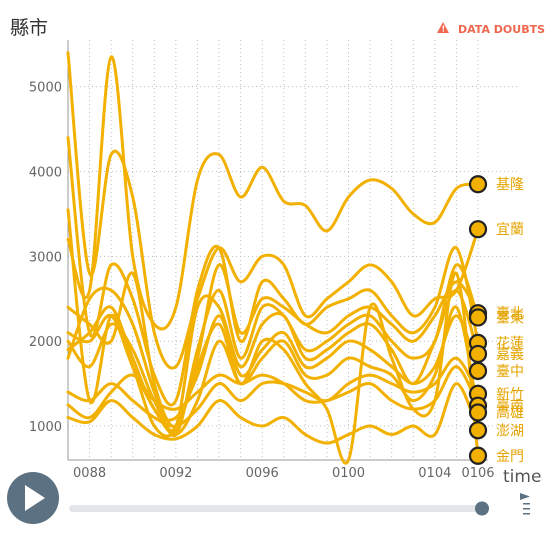 The width and height of the screenshot is (553, 535). I want to click on play-button, so click(33, 498).